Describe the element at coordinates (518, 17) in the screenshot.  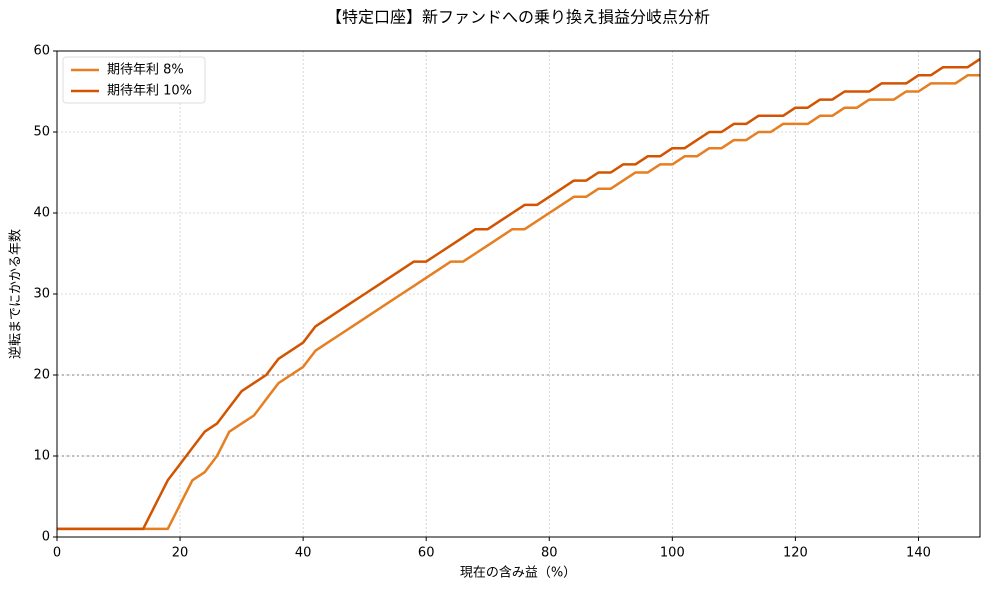
I see `chart-title: 【特定口座】新ファンドへの乗り換え損益分岐点分析` at that location.